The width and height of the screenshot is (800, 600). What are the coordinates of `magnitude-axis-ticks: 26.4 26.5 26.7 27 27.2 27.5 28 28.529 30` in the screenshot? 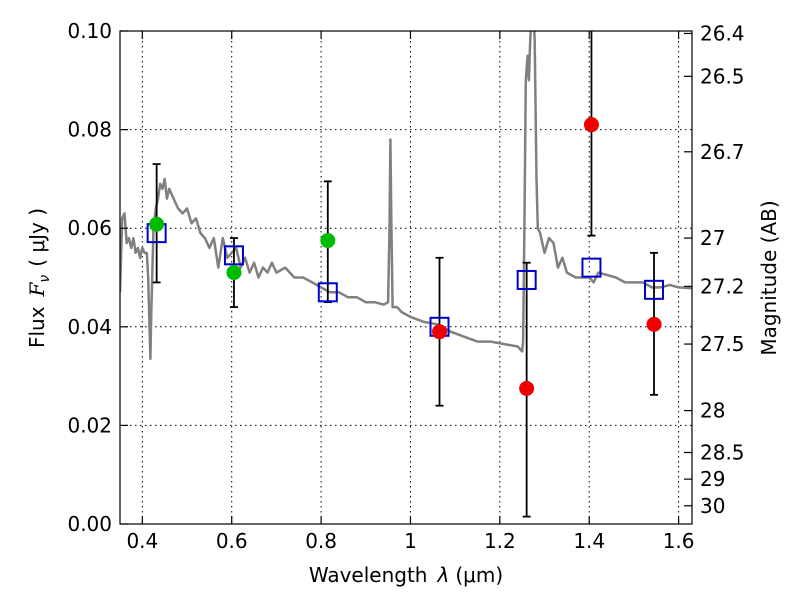 It's located at (714, 269).